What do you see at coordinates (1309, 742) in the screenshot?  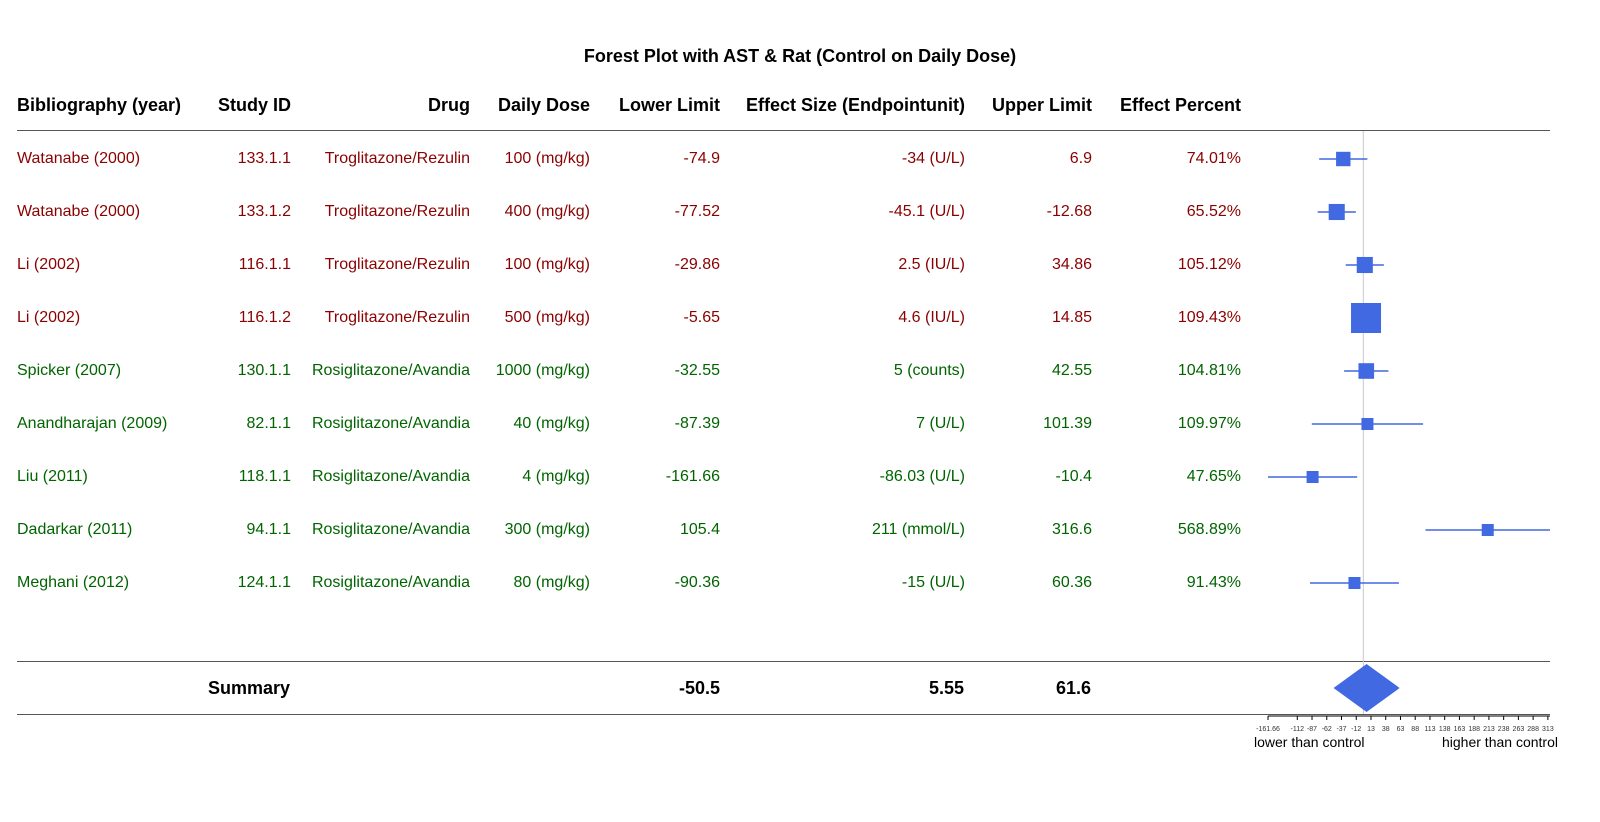 I see `axis-left-label: lower than control` at bounding box center [1309, 742].